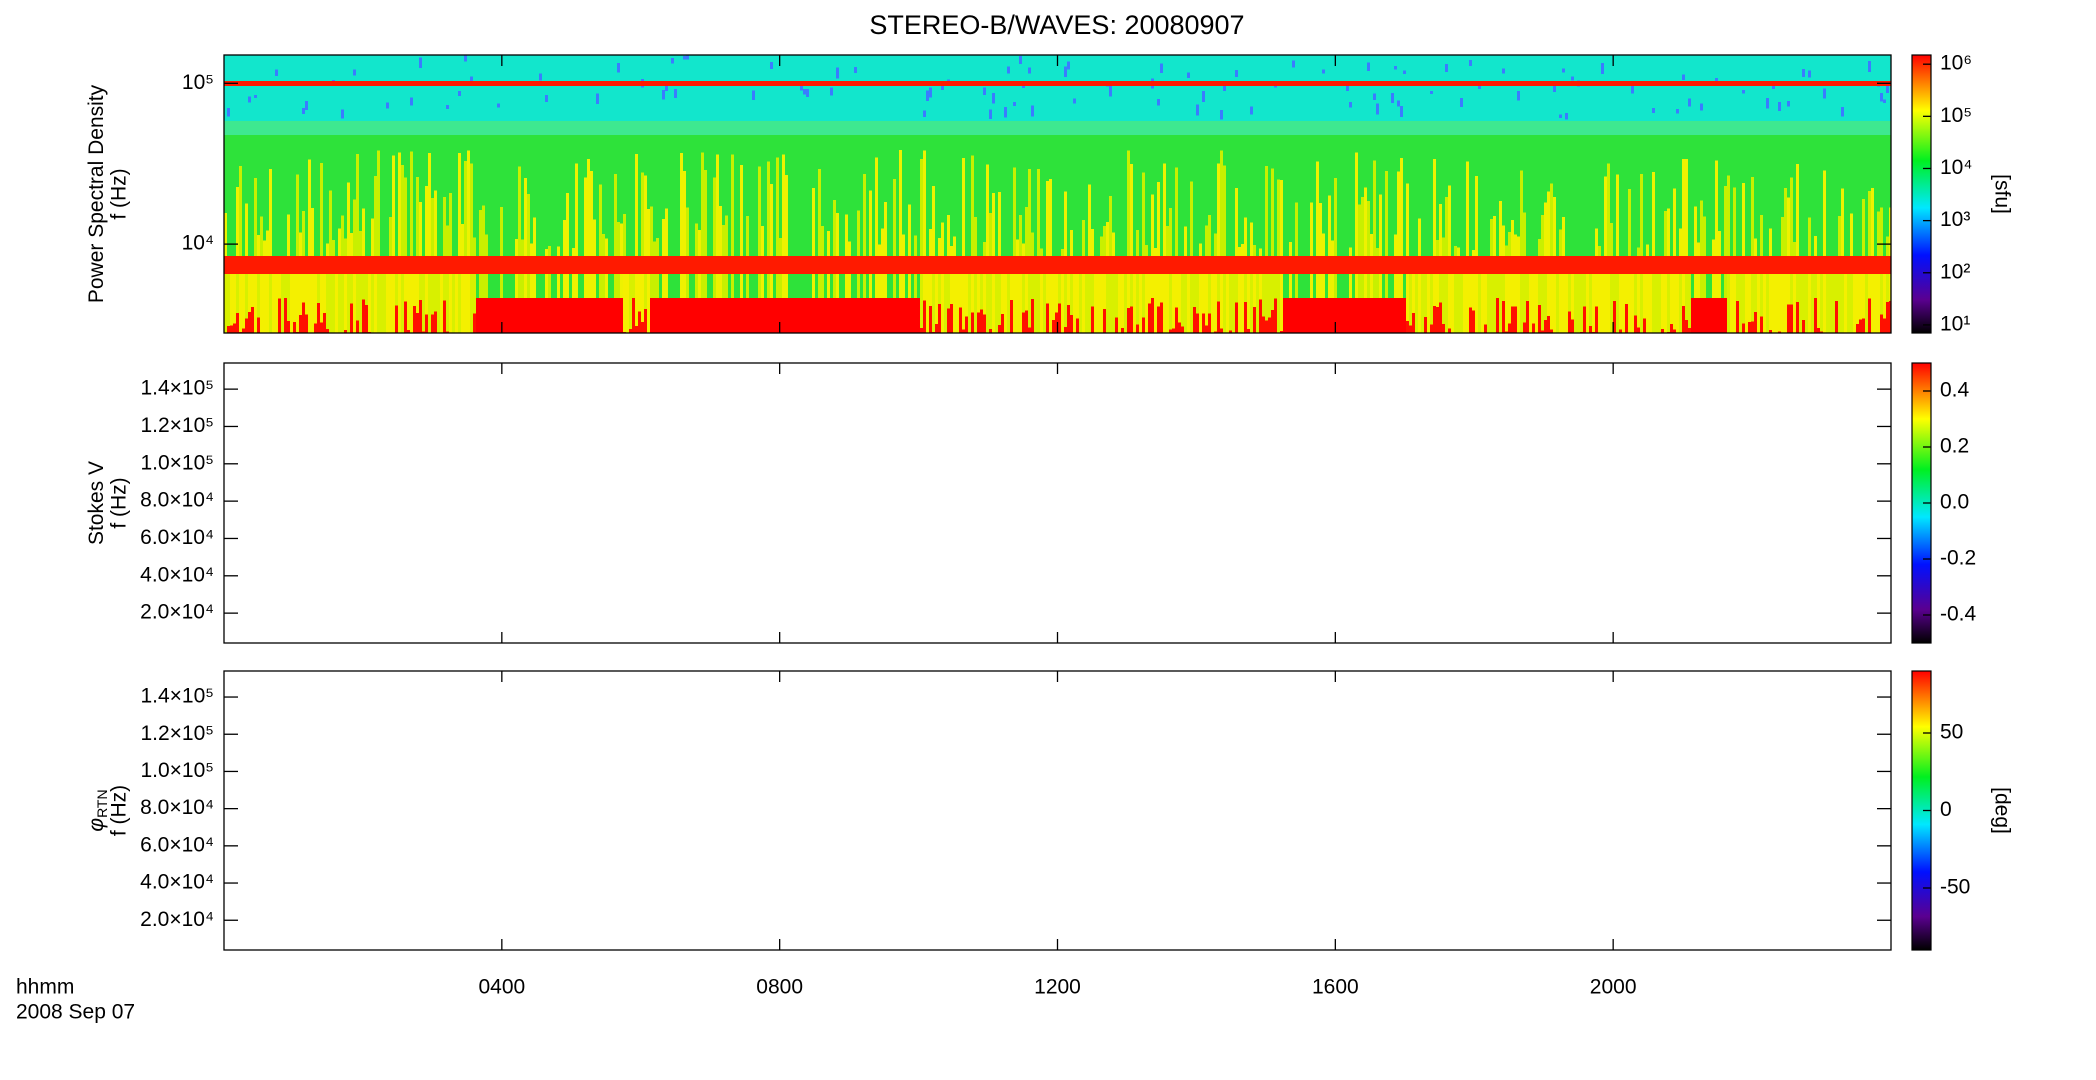 This screenshot has height=1080, width=2096. What do you see at coordinates (177, 770) in the screenshot?
I see `y-tick-label: 1.0×10⁵` at bounding box center [177, 770].